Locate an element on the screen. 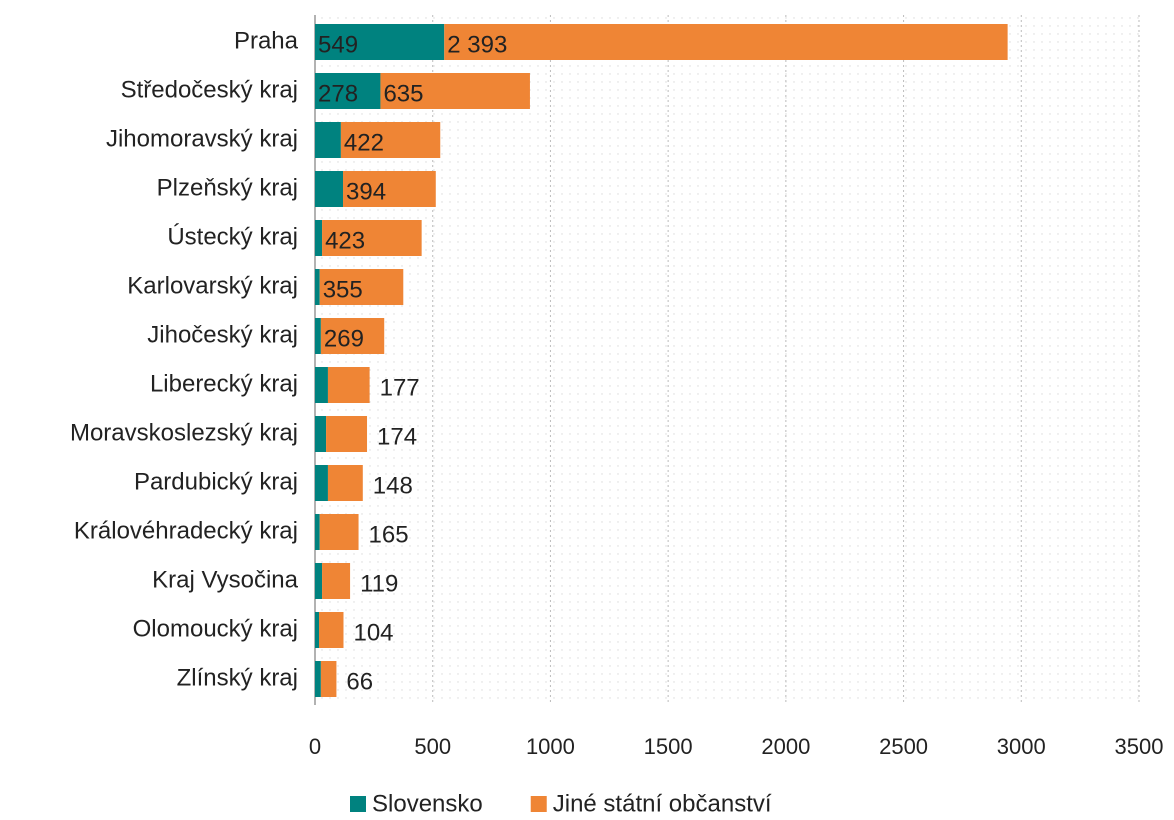 The width and height of the screenshot is (1174, 820). x-tick-label: 2500 is located at coordinates (903, 746).